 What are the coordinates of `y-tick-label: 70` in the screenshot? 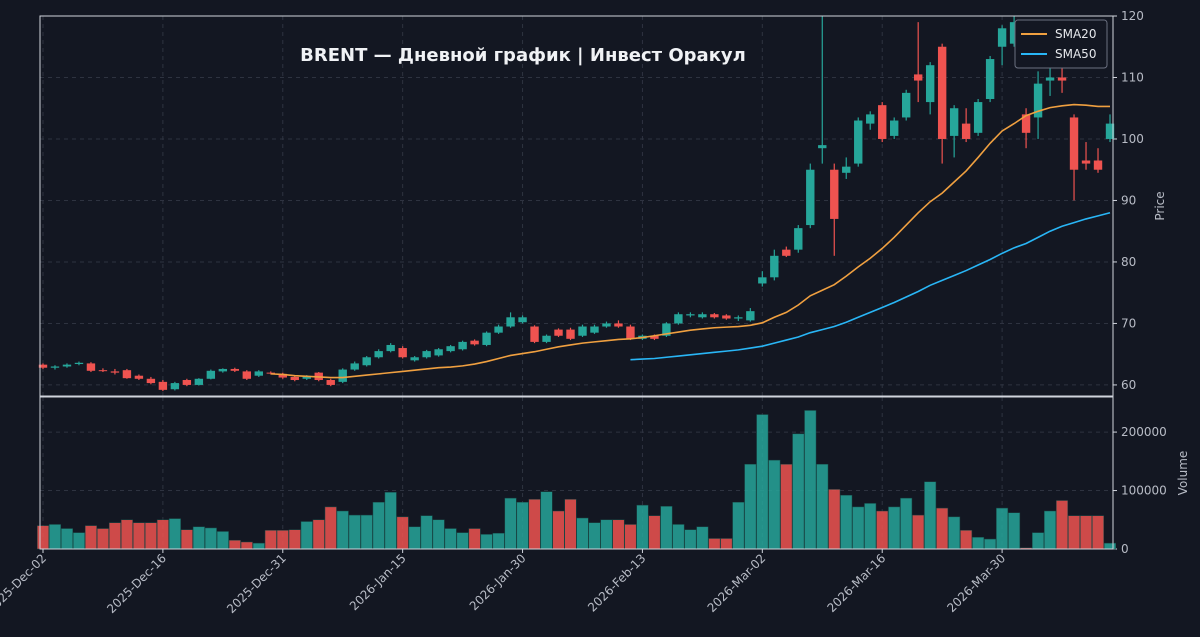 It's located at (1128, 323).